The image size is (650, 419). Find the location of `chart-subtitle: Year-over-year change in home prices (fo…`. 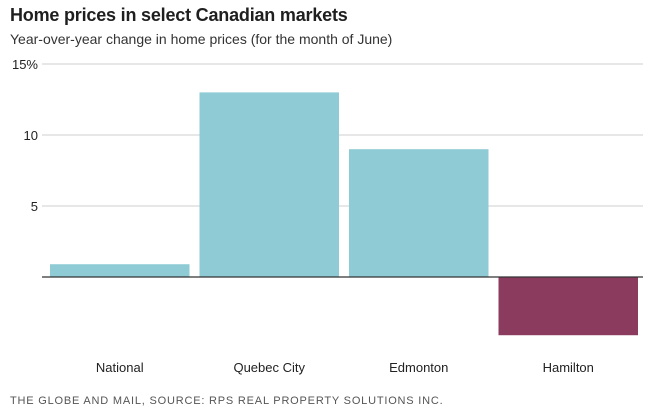

chart-subtitle: Year-over-year change in home prices (fo… is located at coordinates (201, 39).